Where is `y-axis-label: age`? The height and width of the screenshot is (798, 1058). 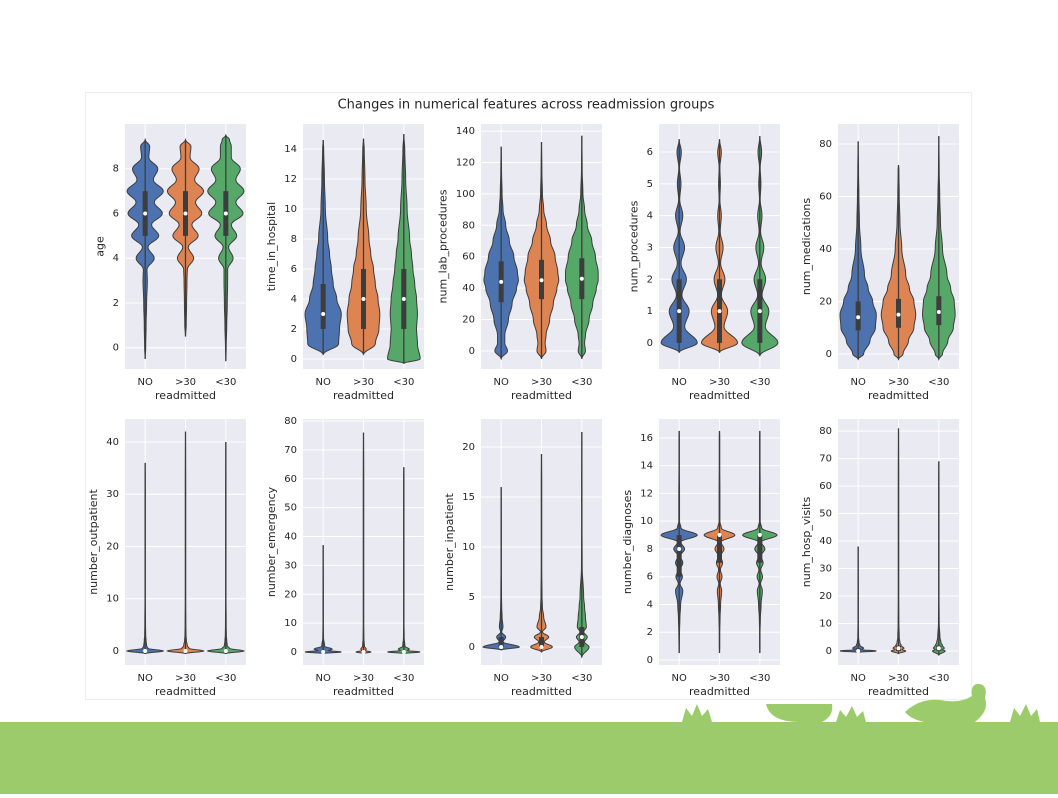 y-axis-label: age is located at coordinates (100, 246).